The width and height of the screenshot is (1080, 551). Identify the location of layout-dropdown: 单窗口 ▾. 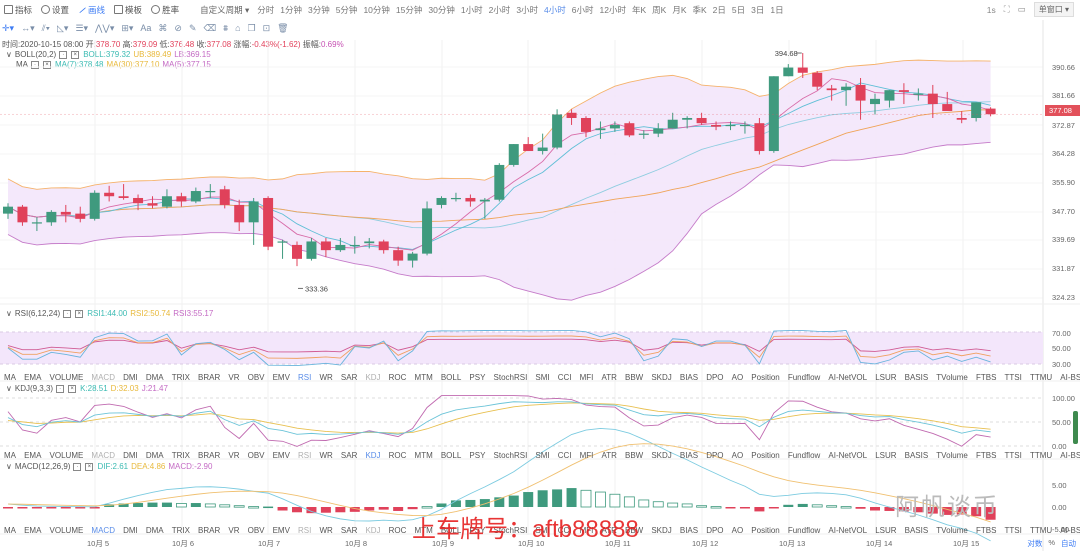
(1053, 9).